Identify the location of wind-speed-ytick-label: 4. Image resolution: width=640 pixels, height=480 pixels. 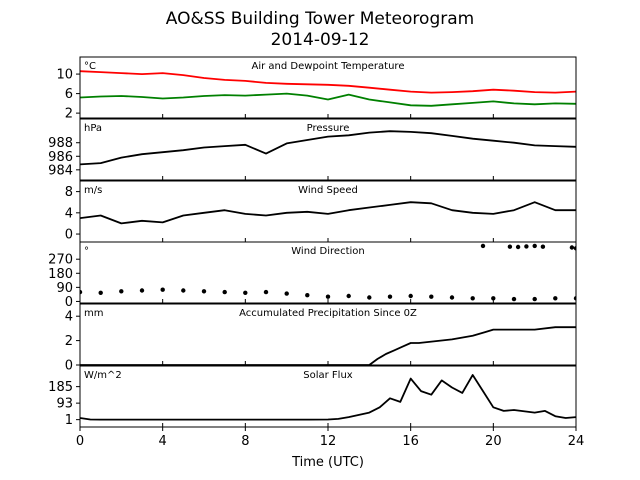
(69, 213).